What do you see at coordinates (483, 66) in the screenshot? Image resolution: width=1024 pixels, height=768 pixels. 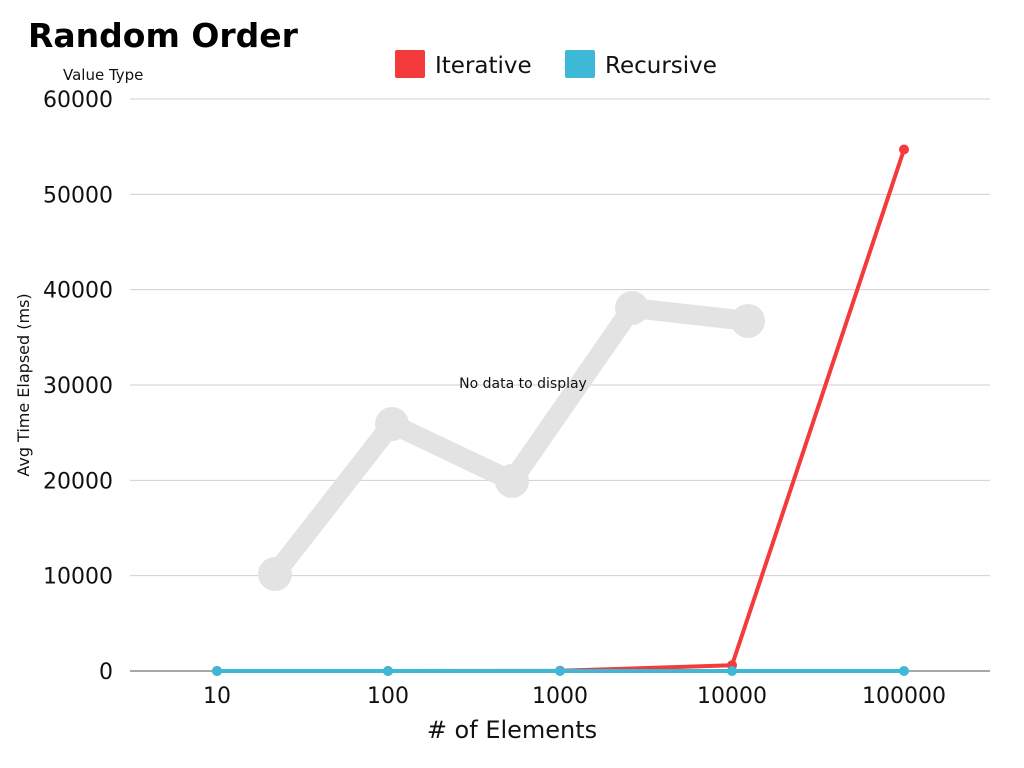 I see `legend-label-iterative: Iterative` at bounding box center [483, 66].